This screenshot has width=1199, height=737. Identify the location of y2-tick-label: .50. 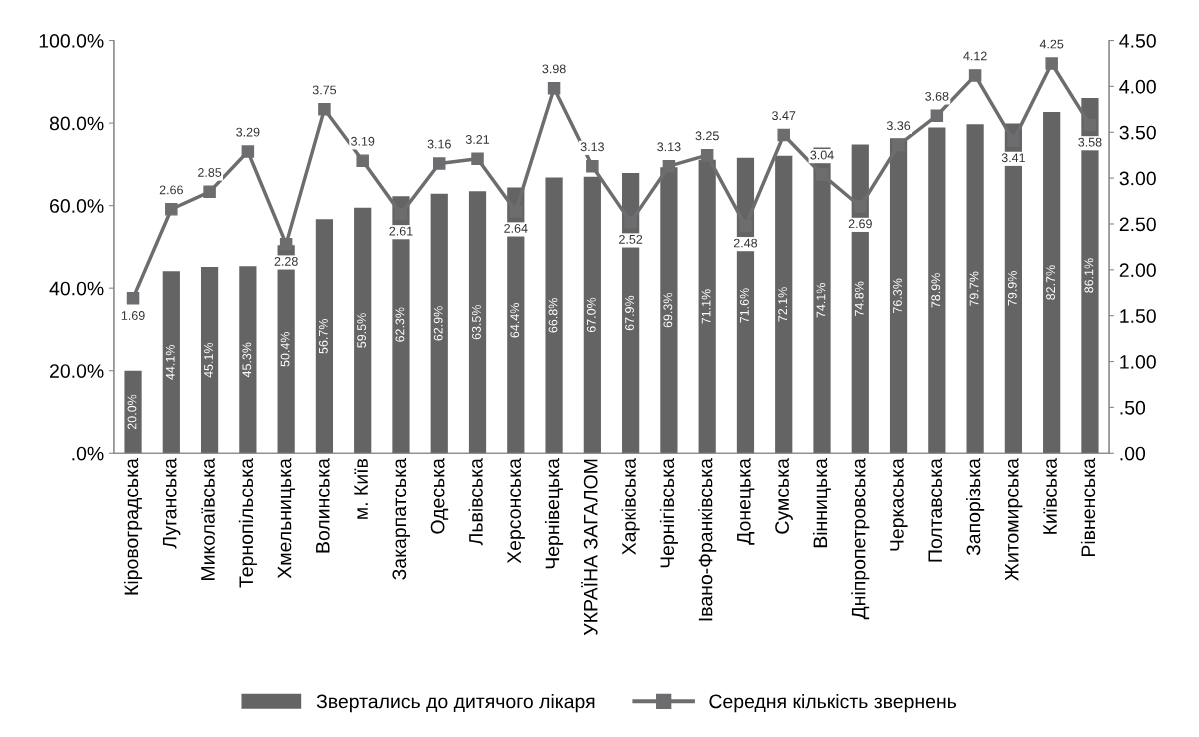
(1133, 407).